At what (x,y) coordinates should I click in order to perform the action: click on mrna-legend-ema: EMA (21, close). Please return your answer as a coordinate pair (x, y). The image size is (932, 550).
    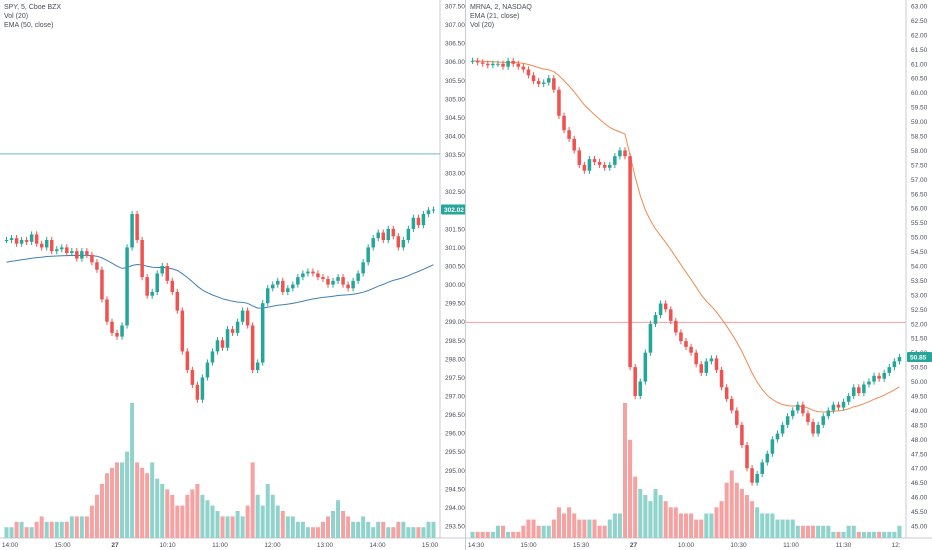
    Looking at the image, I should click on (495, 16).